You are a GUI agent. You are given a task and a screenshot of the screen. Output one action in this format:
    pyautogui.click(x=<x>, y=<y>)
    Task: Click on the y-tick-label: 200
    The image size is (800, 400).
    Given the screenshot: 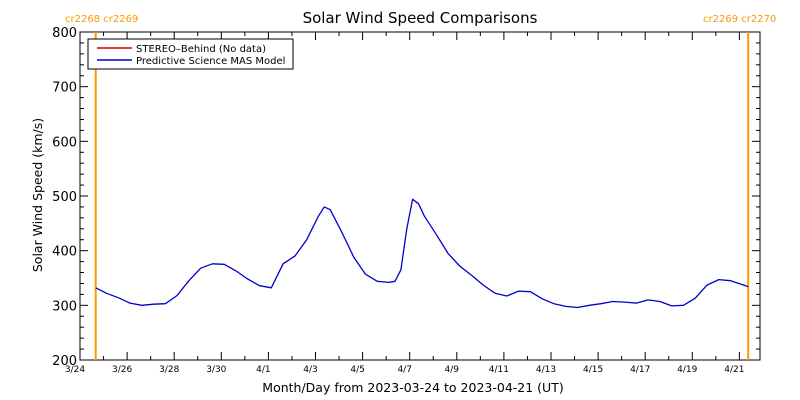 What is the action you would take?
    pyautogui.click(x=64, y=361)
    